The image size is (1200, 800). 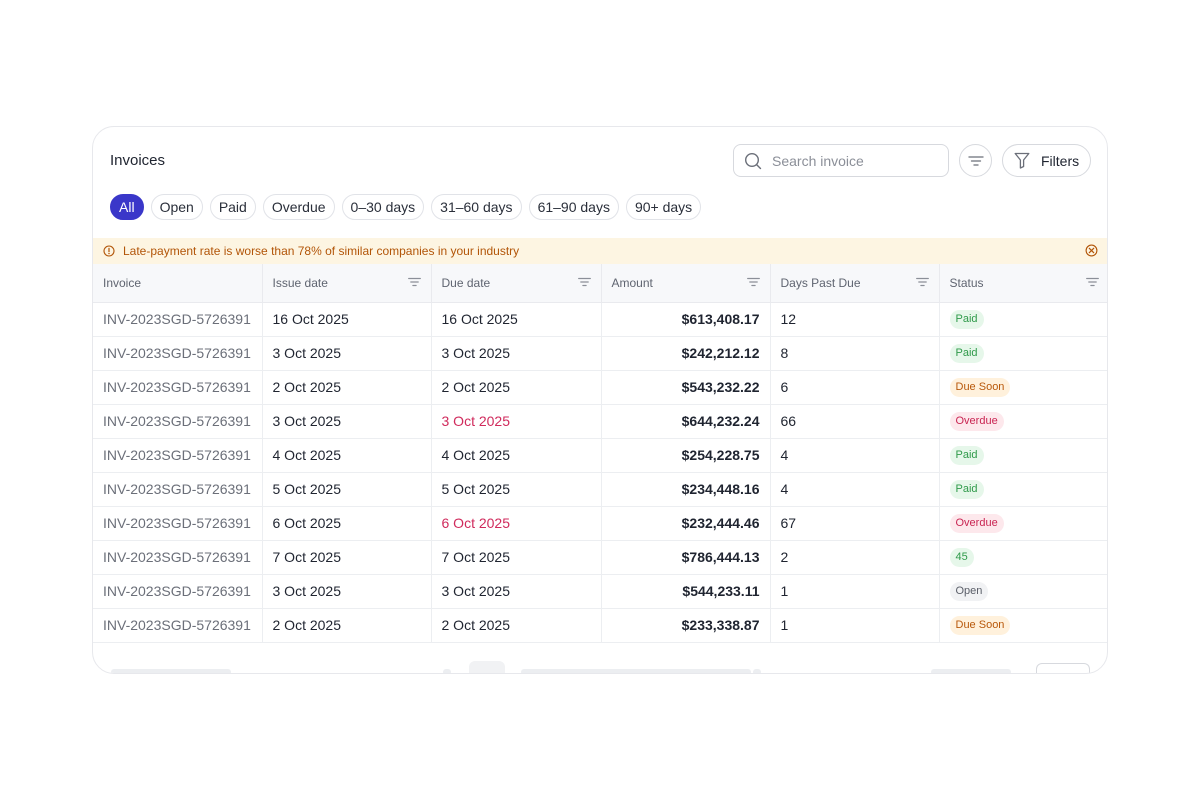 I want to click on search-icon, so click(x=753, y=160).